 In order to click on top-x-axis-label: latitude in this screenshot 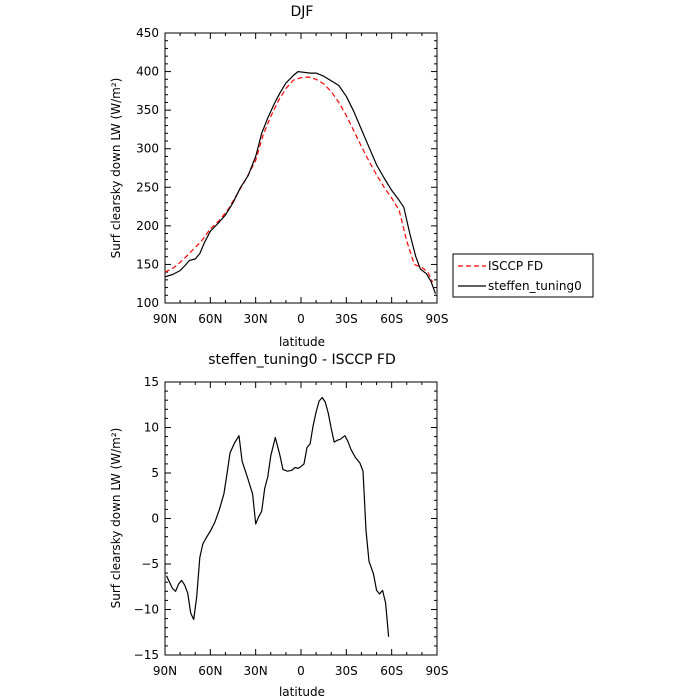, I will do `click(302, 342)`.